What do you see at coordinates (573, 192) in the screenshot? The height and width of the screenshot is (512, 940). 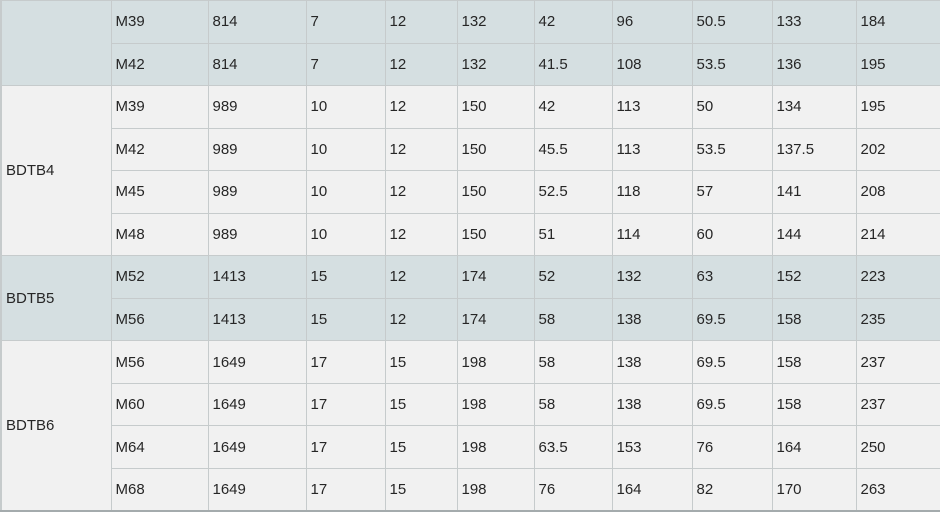 I see `value-cell: 52.5` at bounding box center [573, 192].